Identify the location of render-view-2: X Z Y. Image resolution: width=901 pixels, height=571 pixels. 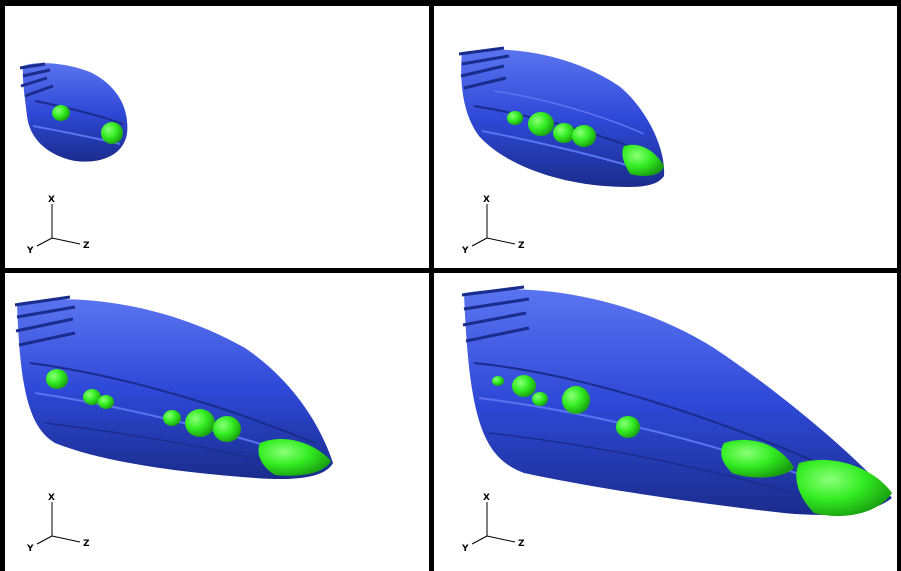
(561, 151).